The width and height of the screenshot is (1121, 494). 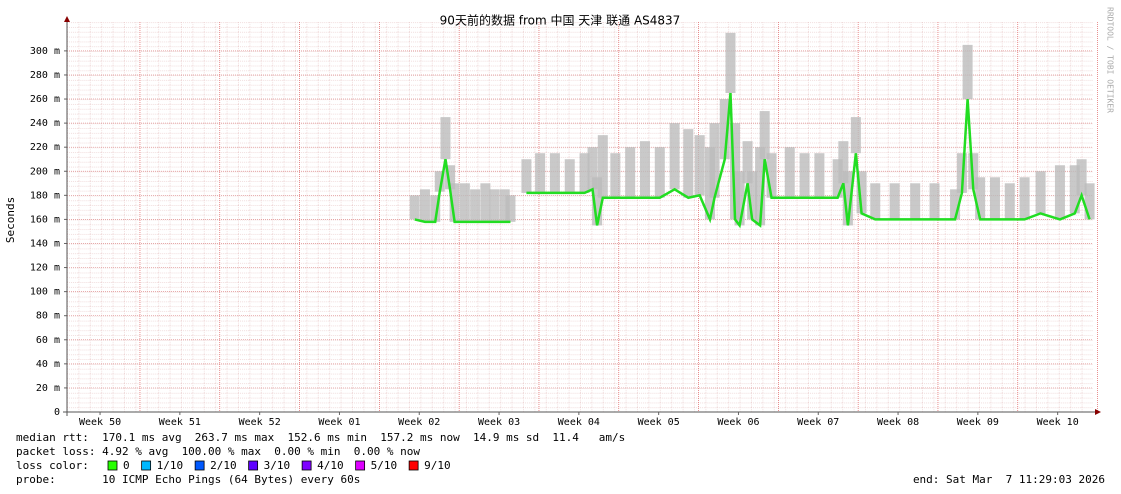 I want to click on x-tick-label: Week 52, so click(x=260, y=422).